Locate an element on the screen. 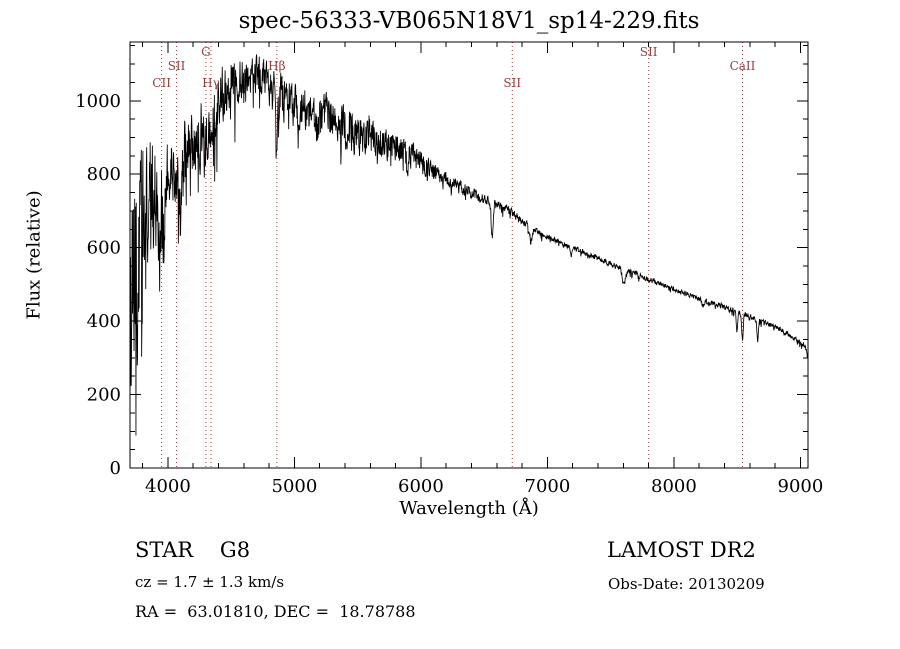 This screenshot has width=900, height=649. coordinates: RA = 63.01810, DEC = 18.78788 is located at coordinates (275, 611).